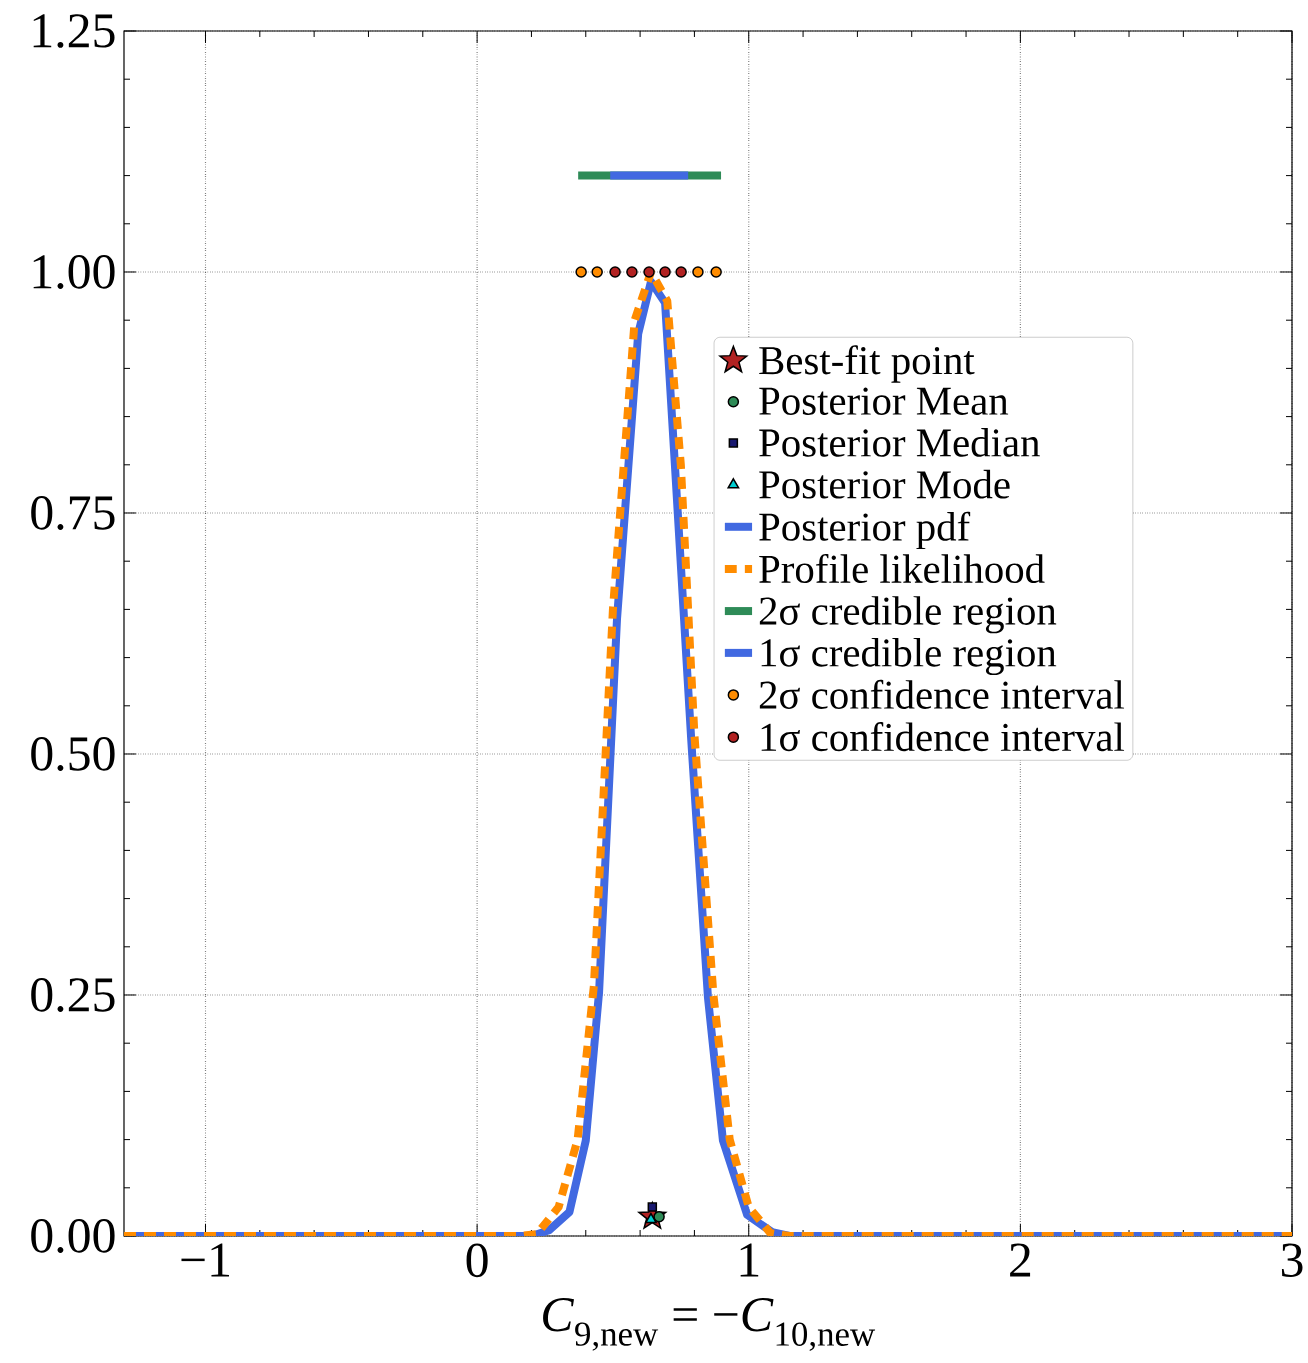  What do you see at coordinates (943, 737) in the screenshot?
I see `legend-label: 1σ confidence interval` at bounding box center [943, 737].